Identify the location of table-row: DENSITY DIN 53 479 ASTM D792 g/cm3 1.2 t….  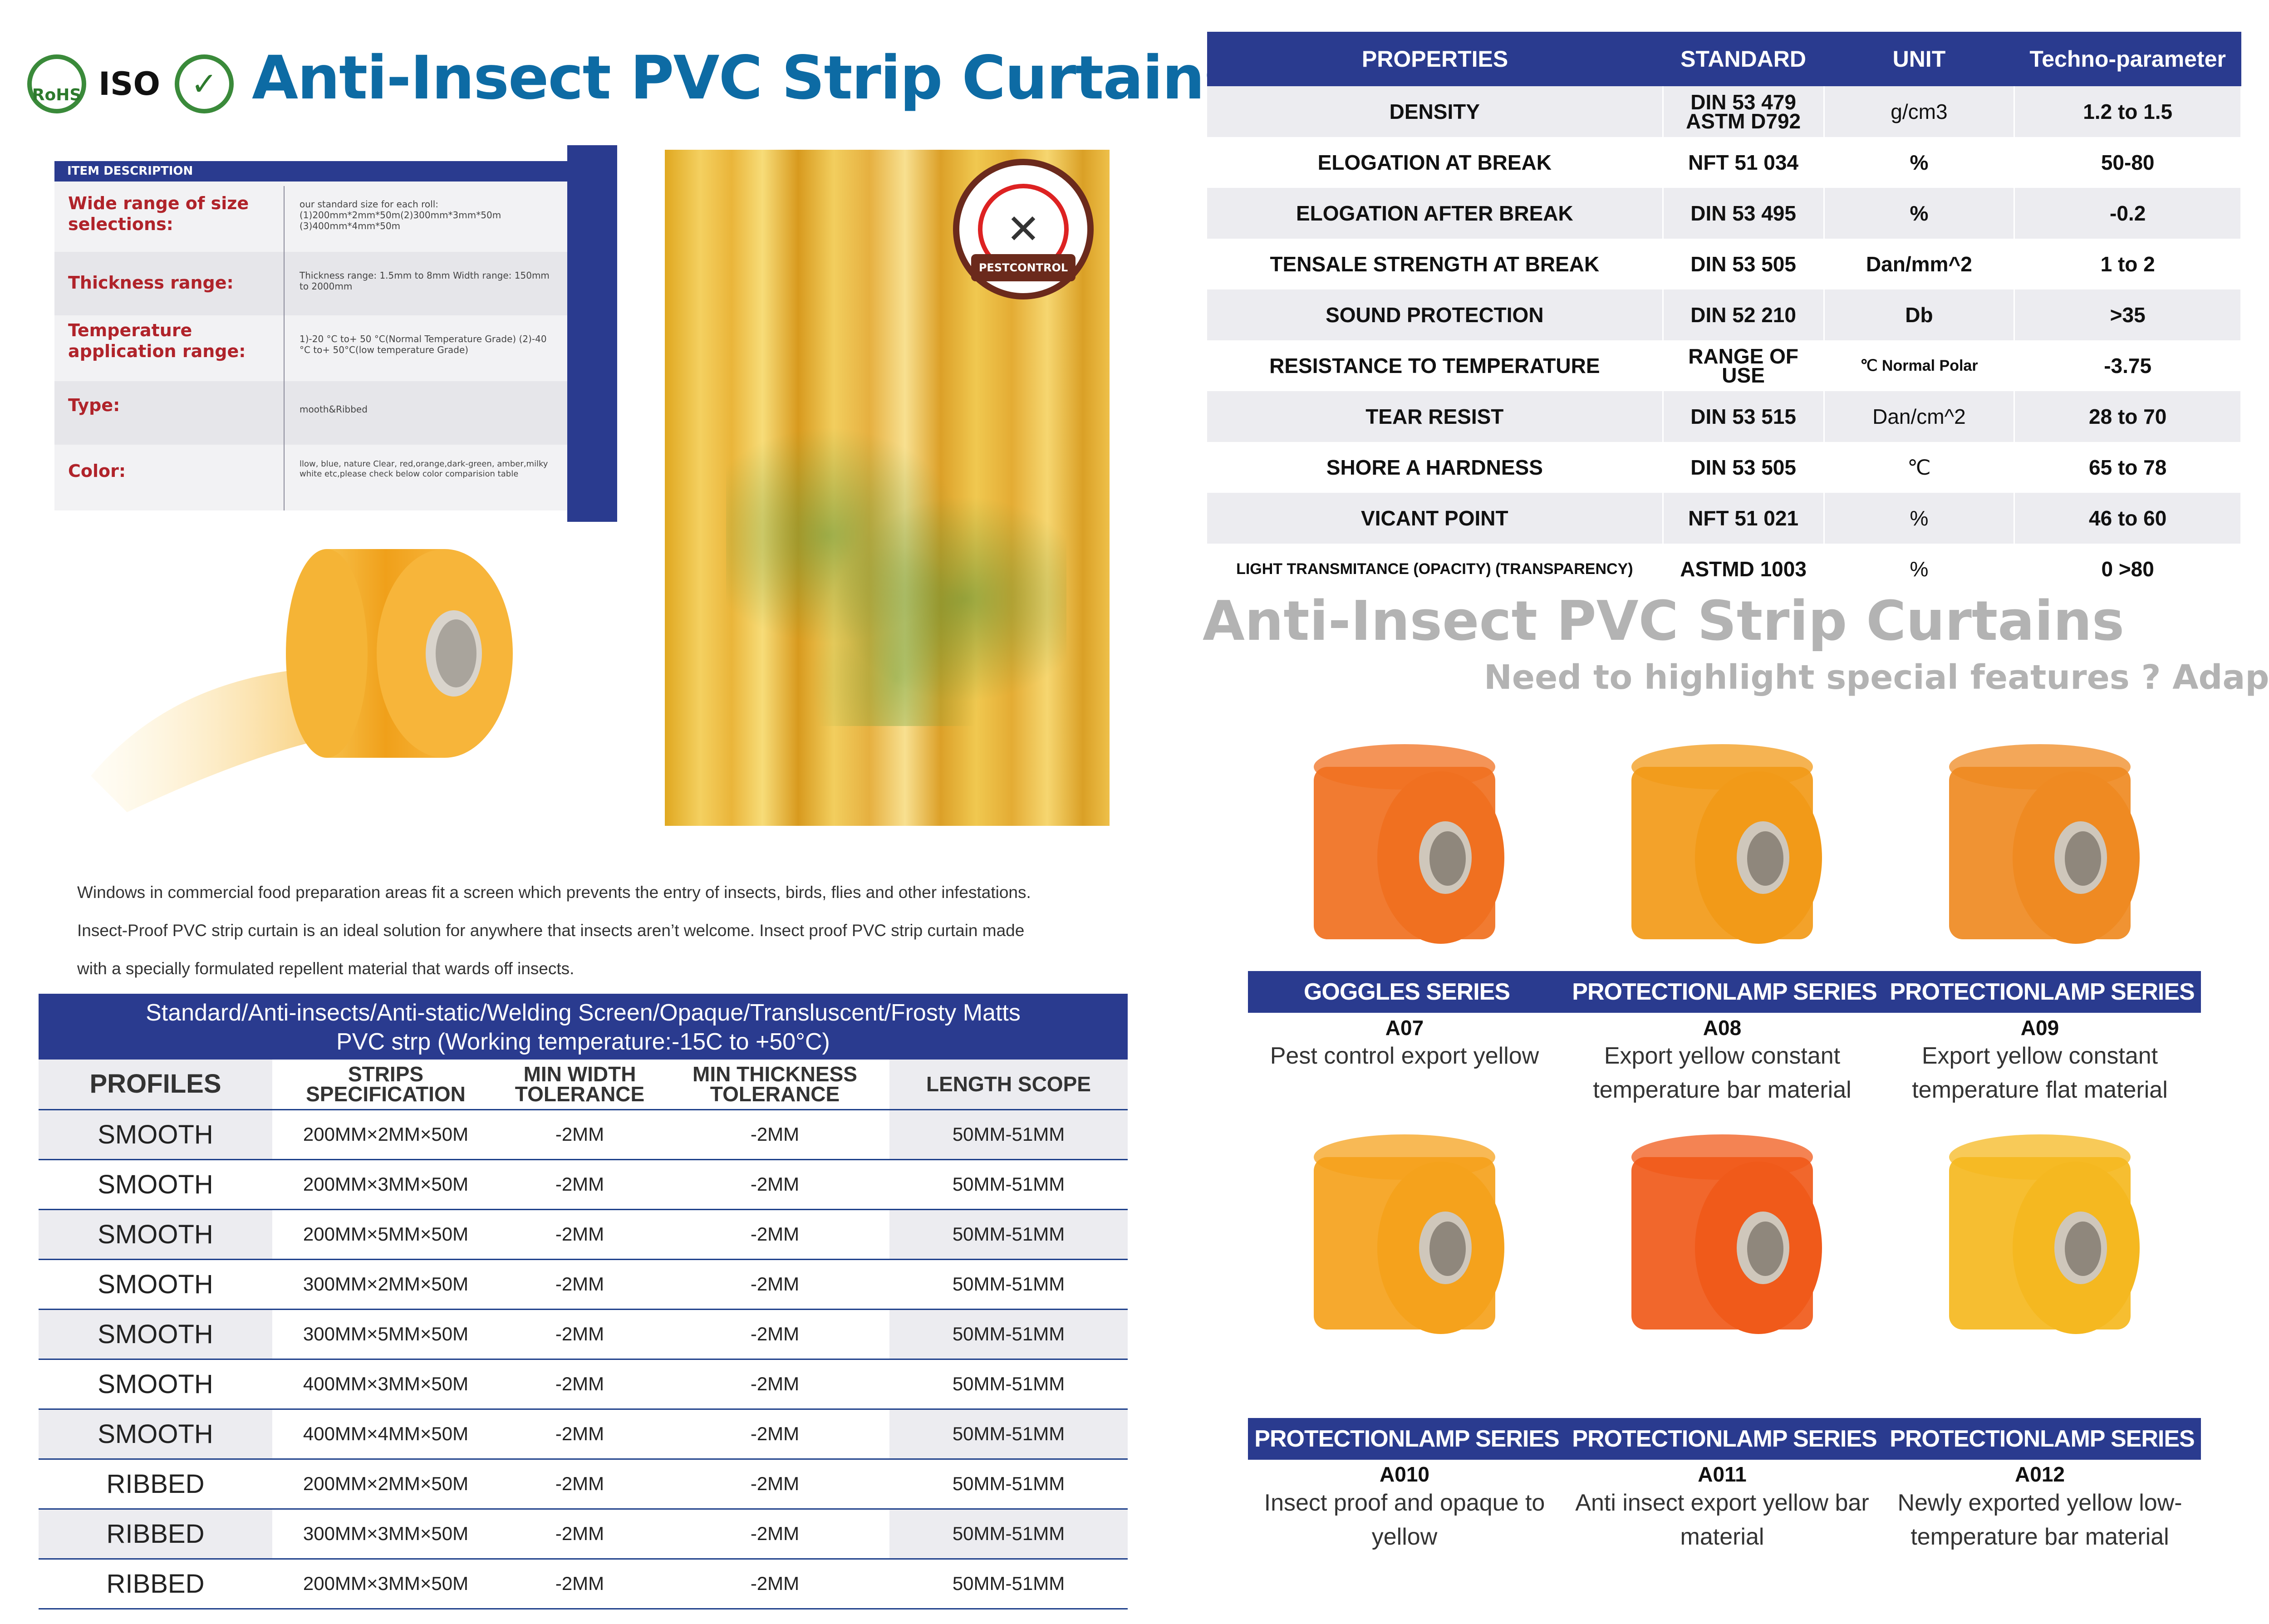
(1724, 111).